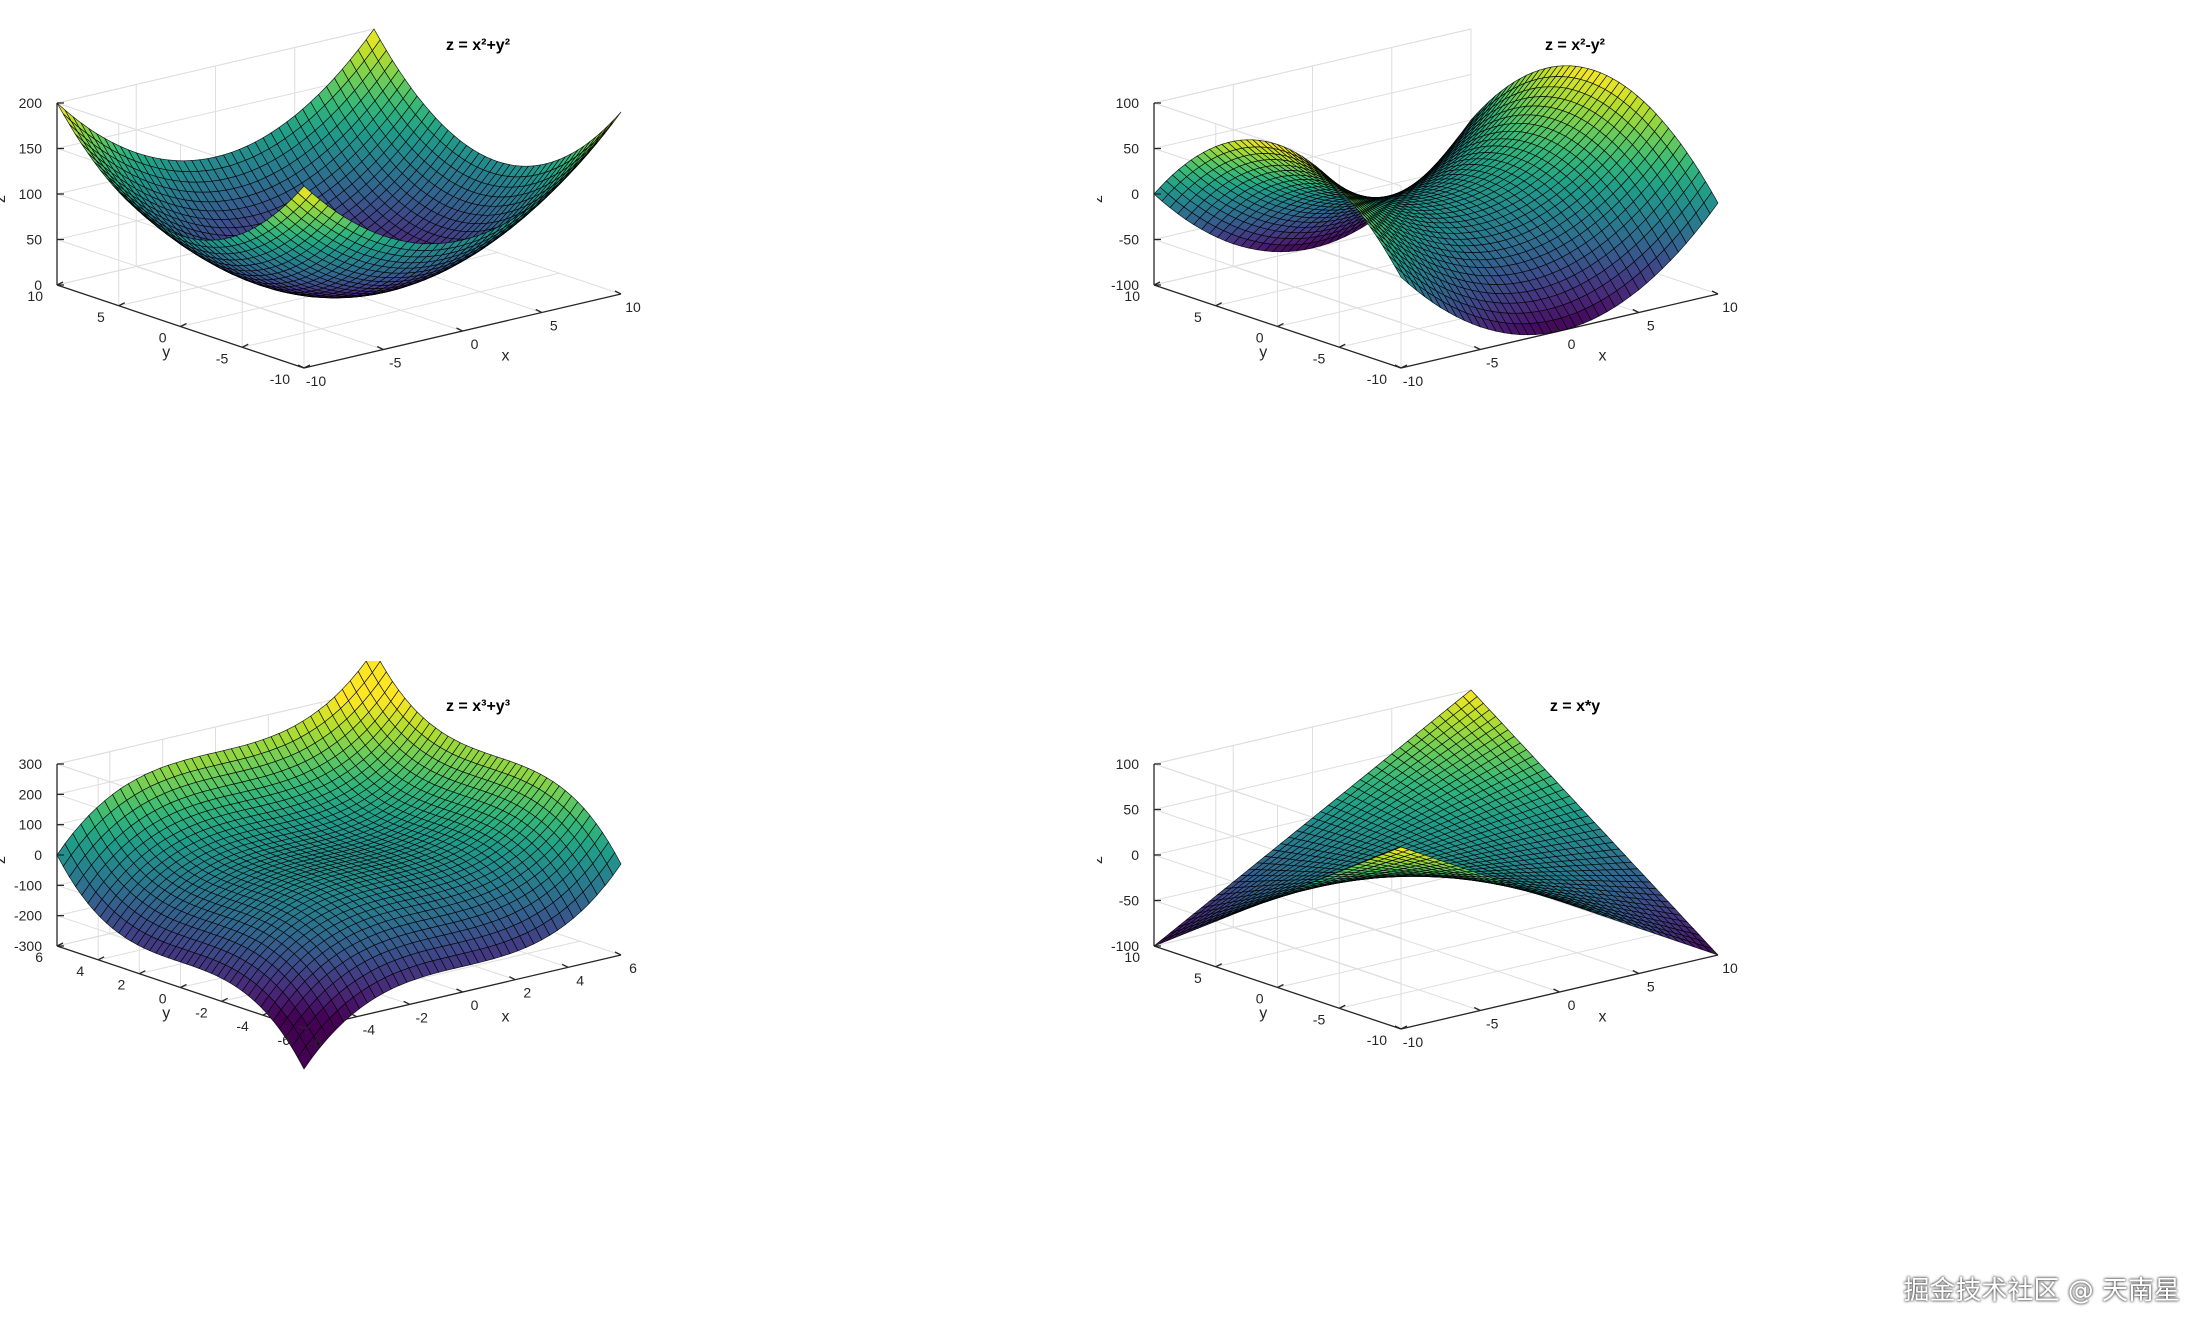  Describe the element at coordinates (1575, 45) in the screenshot. I see `plot-title: z = x²-y²` at that location.